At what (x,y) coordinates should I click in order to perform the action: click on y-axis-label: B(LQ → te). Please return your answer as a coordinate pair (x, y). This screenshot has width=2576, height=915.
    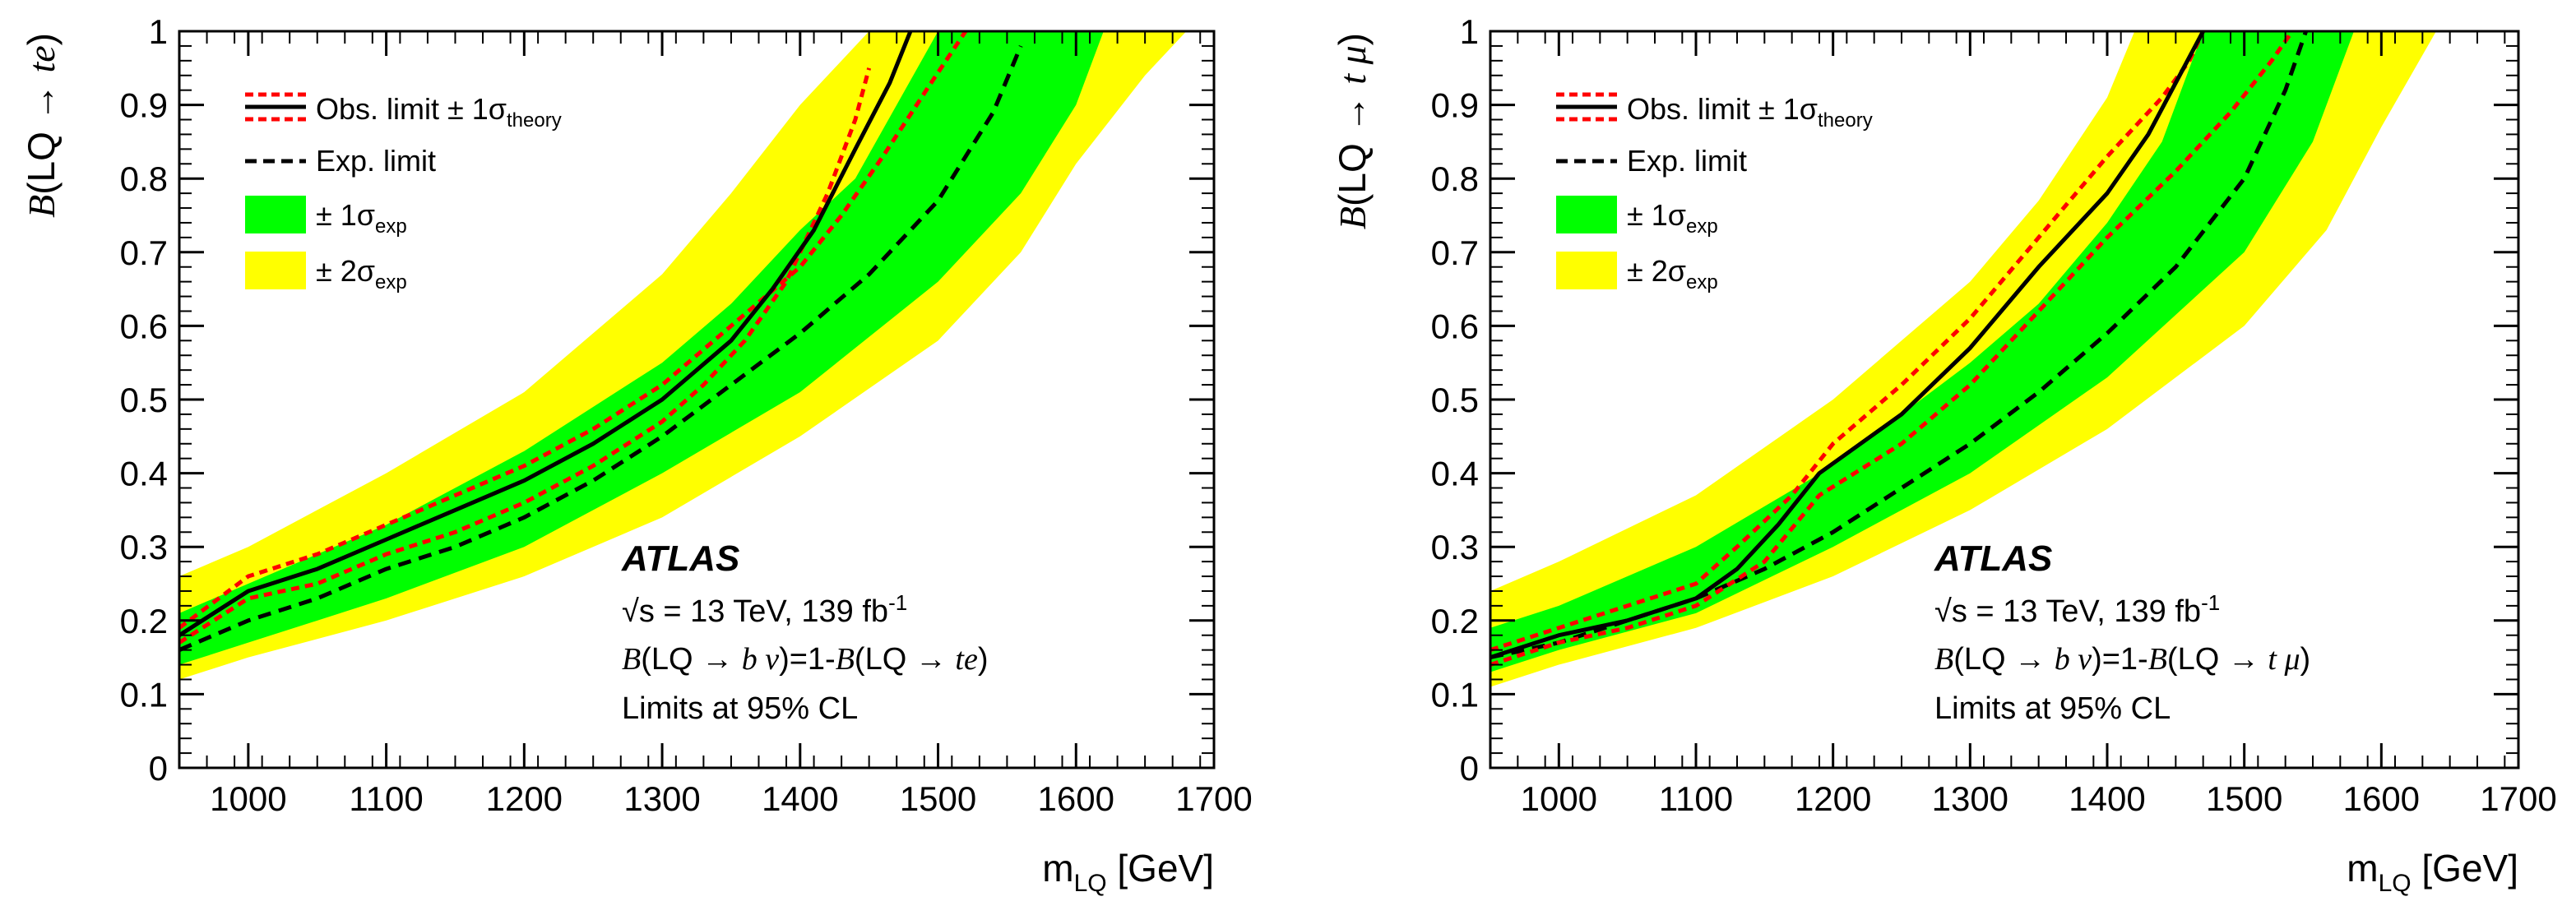
    Looking at the image, I should click on (42, 125).